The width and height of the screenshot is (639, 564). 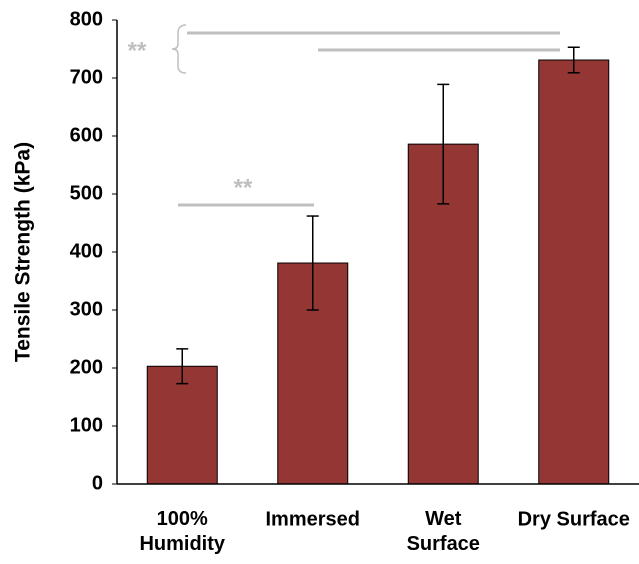 I want to click on y-tick-label: 800, so click(x=86, y=19).